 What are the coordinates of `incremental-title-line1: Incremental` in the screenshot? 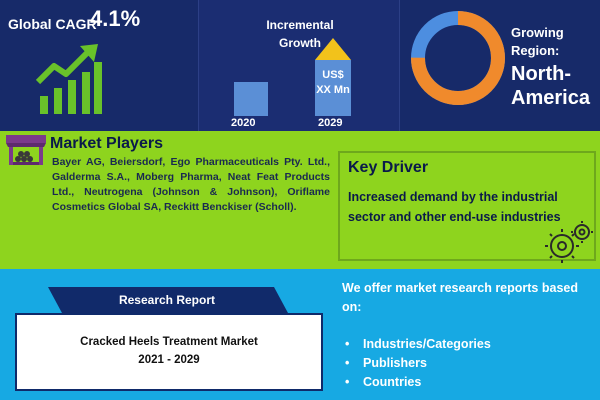 It's located at (300, 25).